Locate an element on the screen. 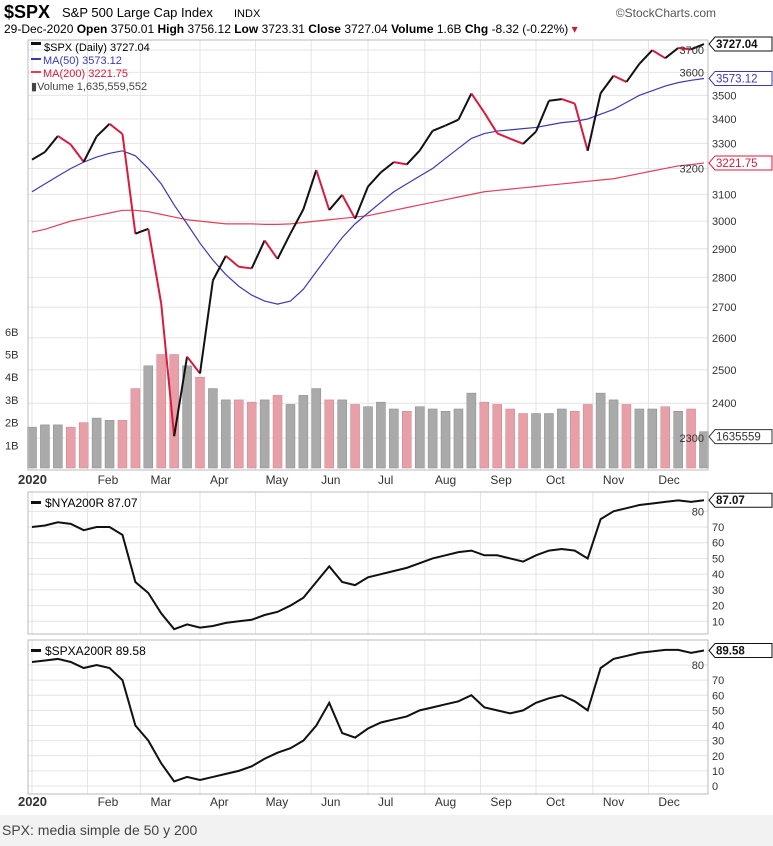  ma200-last-tag-box is located at coordinates (740, 163).